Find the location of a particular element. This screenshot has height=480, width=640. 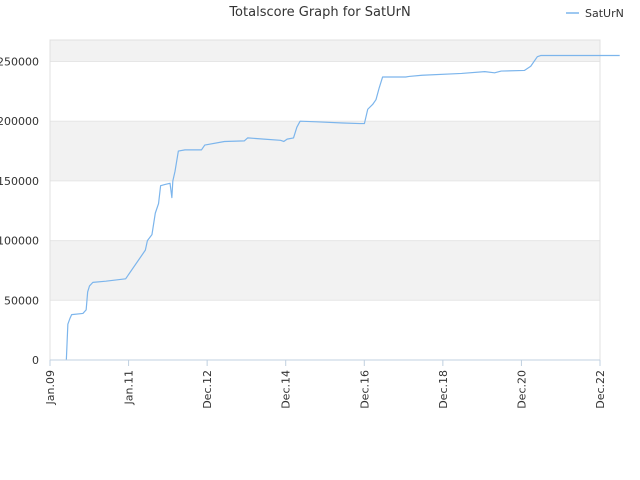

y-tick-label: 250000 is located at coordinates (19, 61).